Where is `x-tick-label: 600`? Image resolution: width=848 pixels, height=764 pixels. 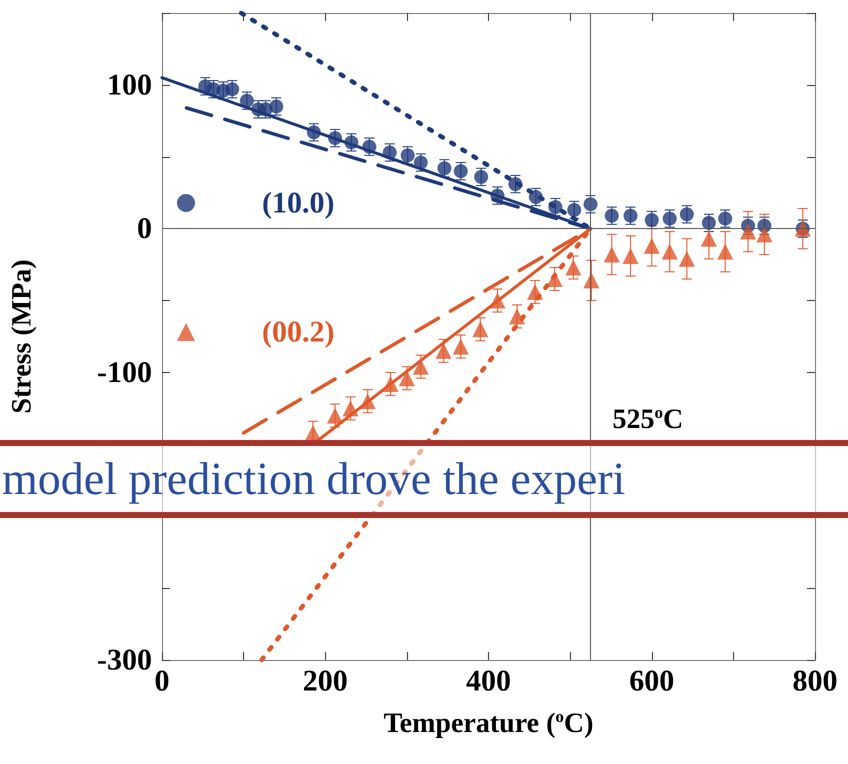
x-tick-label: 600 is located at coordinates (651, 681).